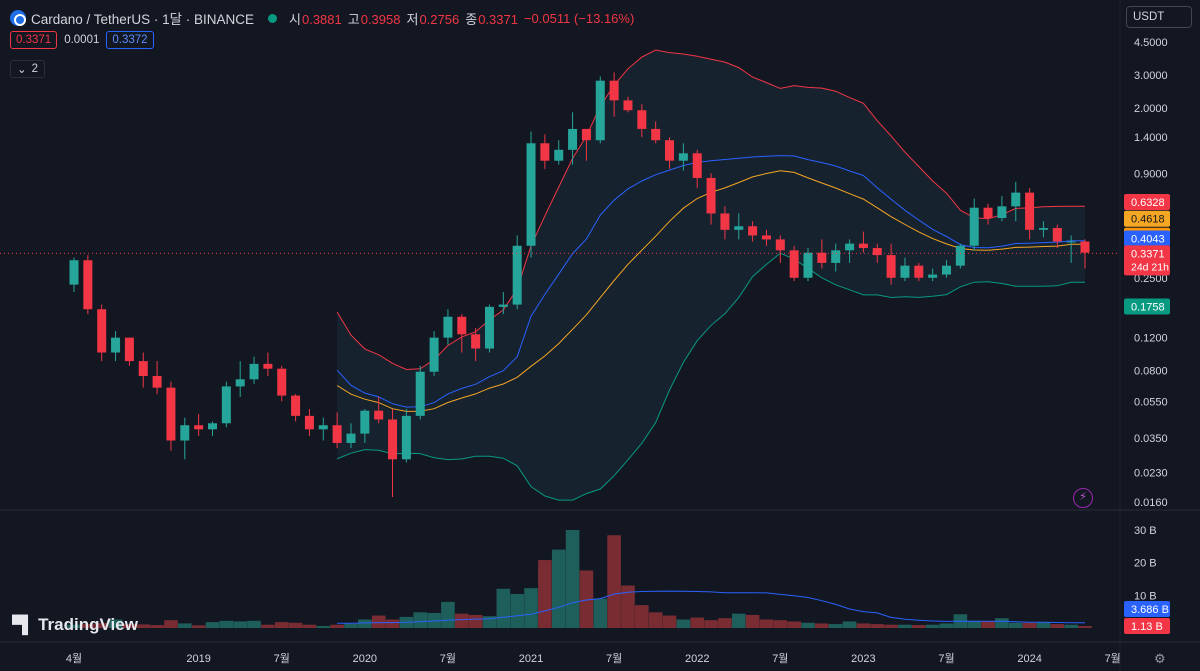 This screenshot has width=1200, height=671. I want to click on countdown-text: 24d 21h, so click(1150, 267).